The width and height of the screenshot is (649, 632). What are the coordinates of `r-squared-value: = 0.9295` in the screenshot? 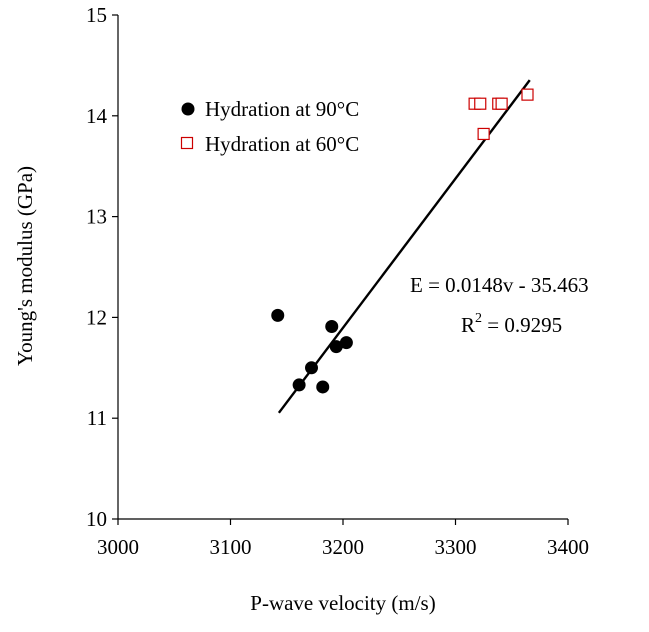 It's located at (522, 325).